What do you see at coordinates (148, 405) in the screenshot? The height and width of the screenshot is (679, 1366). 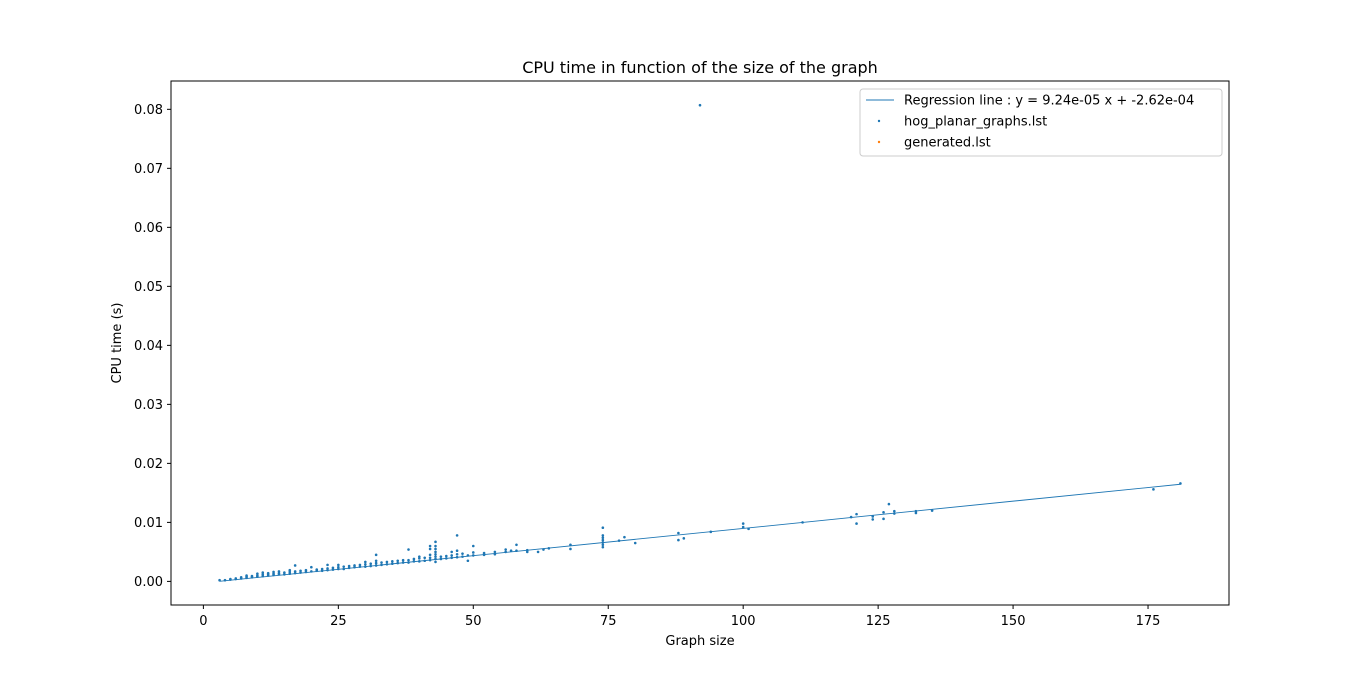 I see `y-tick-label: 0.03` at bounding box center [148, 405].